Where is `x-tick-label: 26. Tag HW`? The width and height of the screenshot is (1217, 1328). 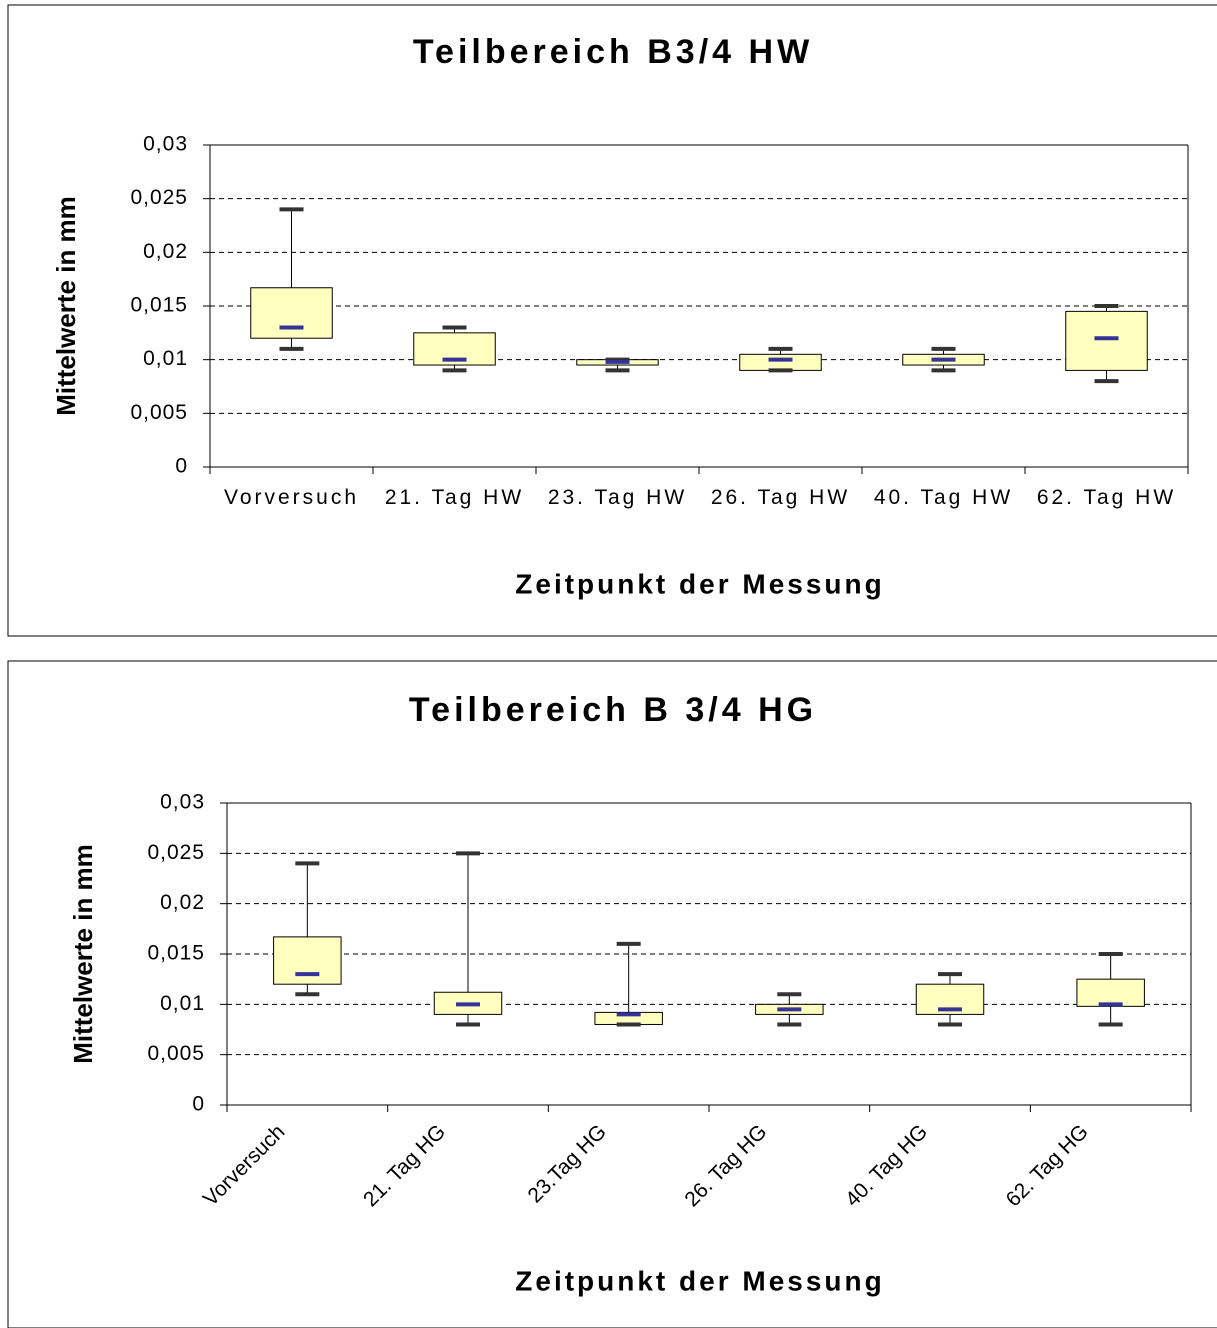 x-tick-label: 26. Tag HW is located at coordinates (780, 497).